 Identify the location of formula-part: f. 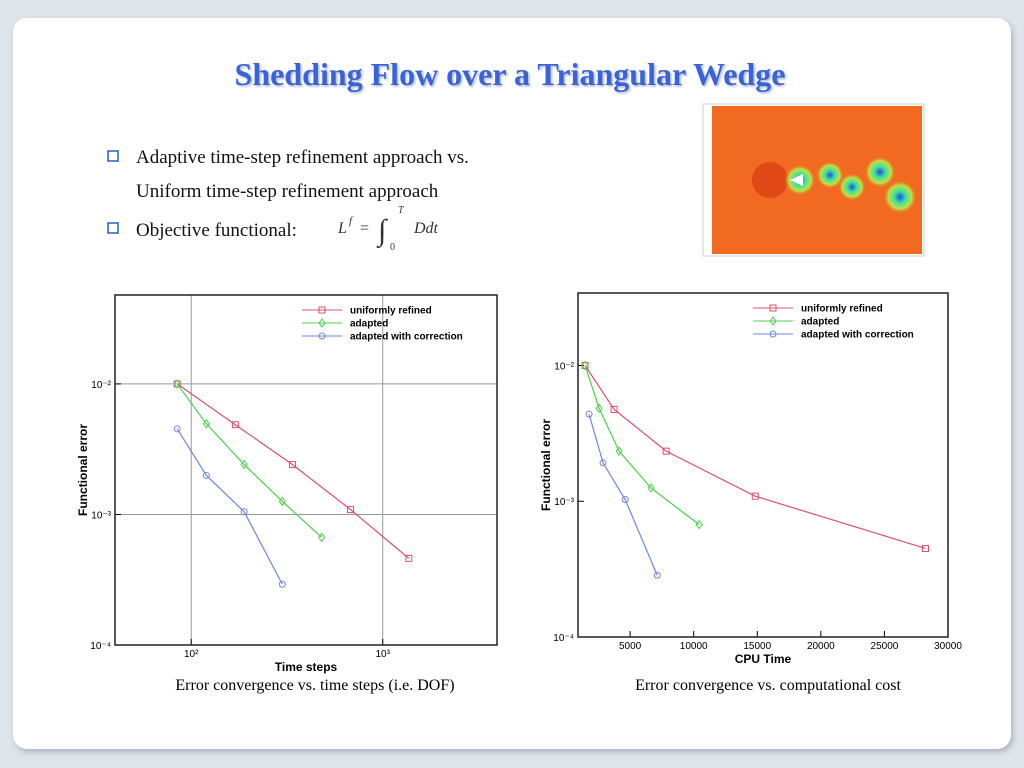
(351, 221).